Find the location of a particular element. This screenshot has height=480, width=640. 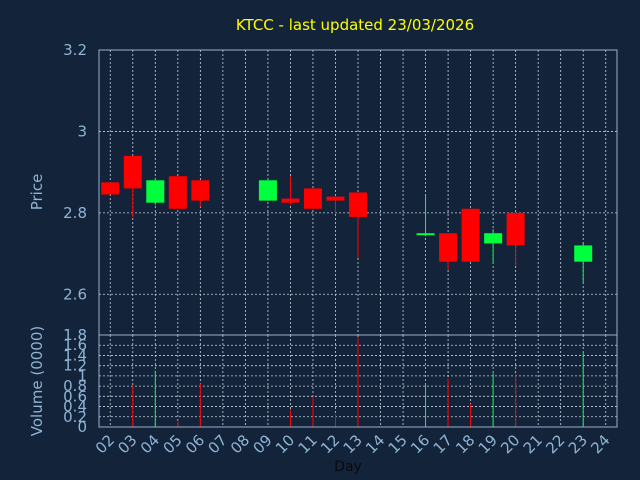

volume-tick-label: 0.2 is located at coordinates (75, 417).